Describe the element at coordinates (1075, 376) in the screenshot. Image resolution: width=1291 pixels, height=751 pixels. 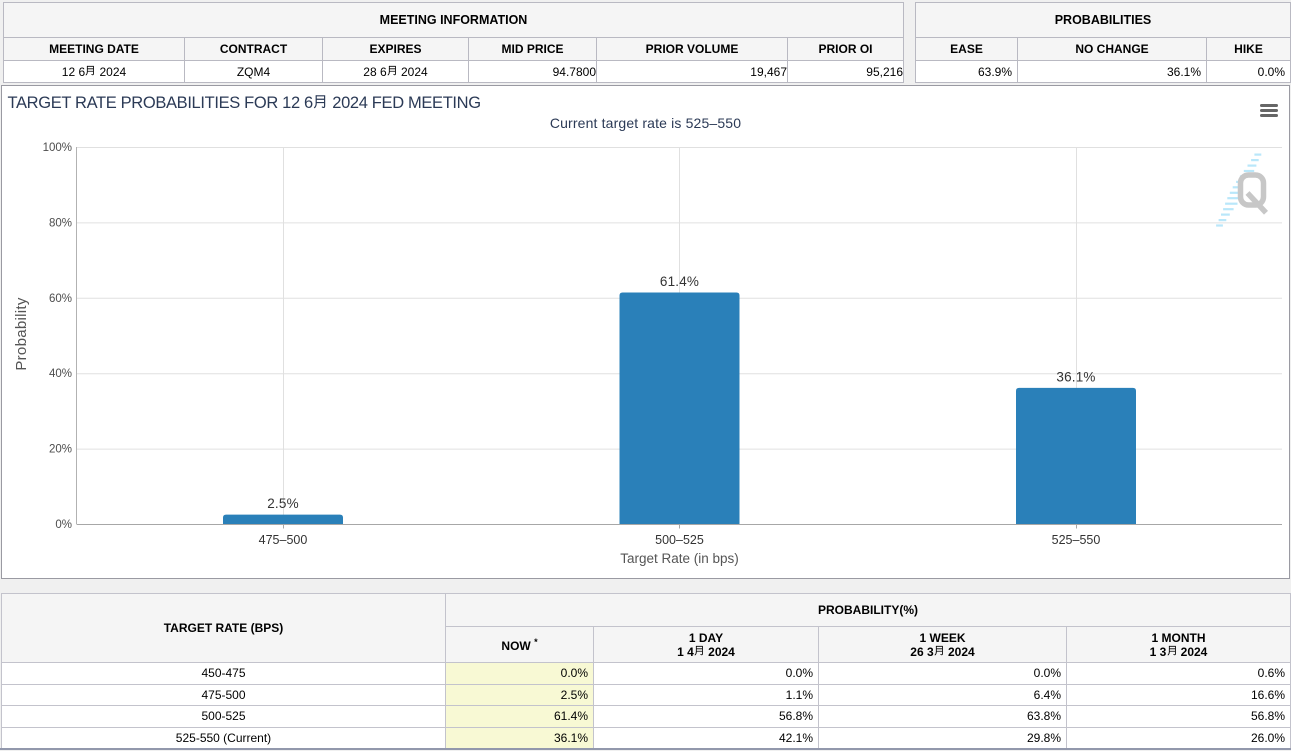
I see `svg-text: 36.1%` at that location.